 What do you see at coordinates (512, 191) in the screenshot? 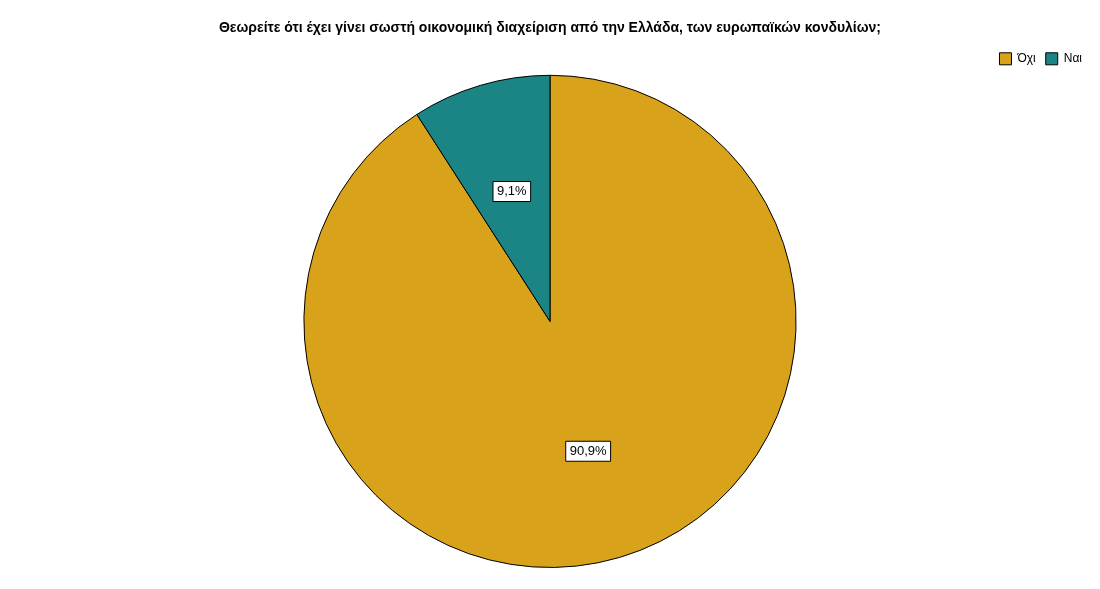
I see `data-label: 9,1%` at bounding box center [512, 191].